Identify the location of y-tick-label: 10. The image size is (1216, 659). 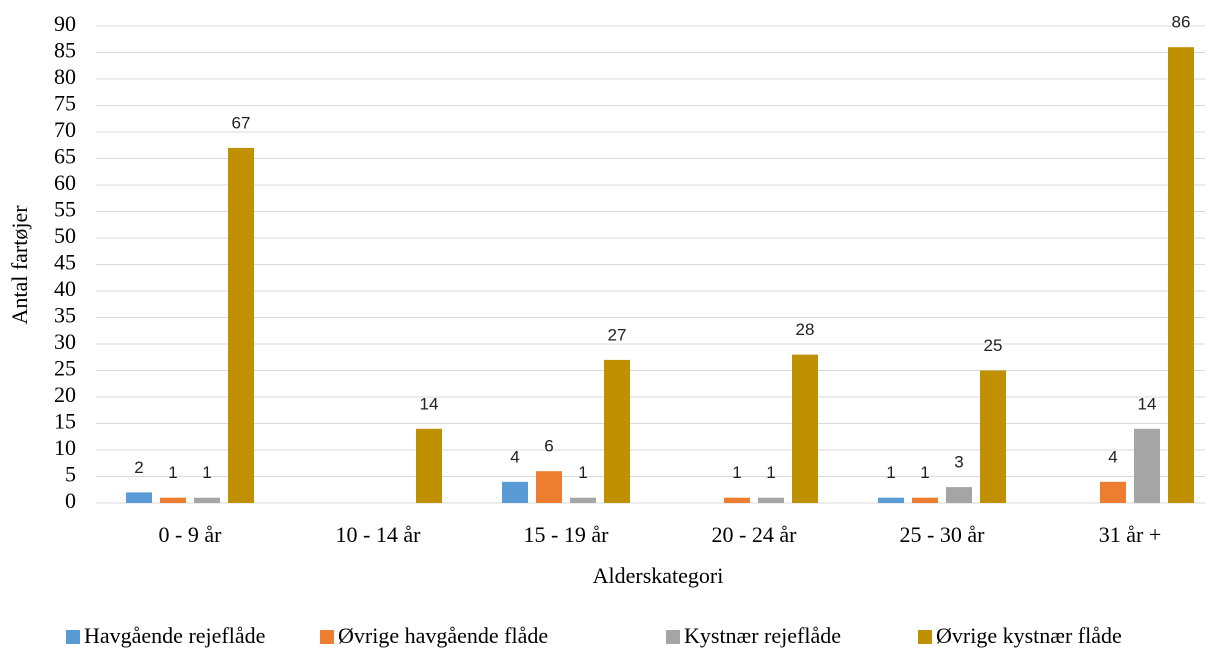
(65, 447).